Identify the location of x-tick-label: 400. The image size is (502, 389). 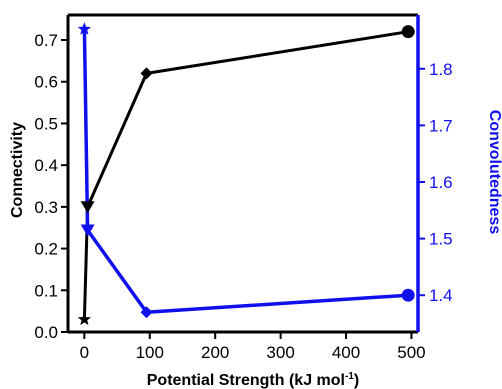
(346, 352).